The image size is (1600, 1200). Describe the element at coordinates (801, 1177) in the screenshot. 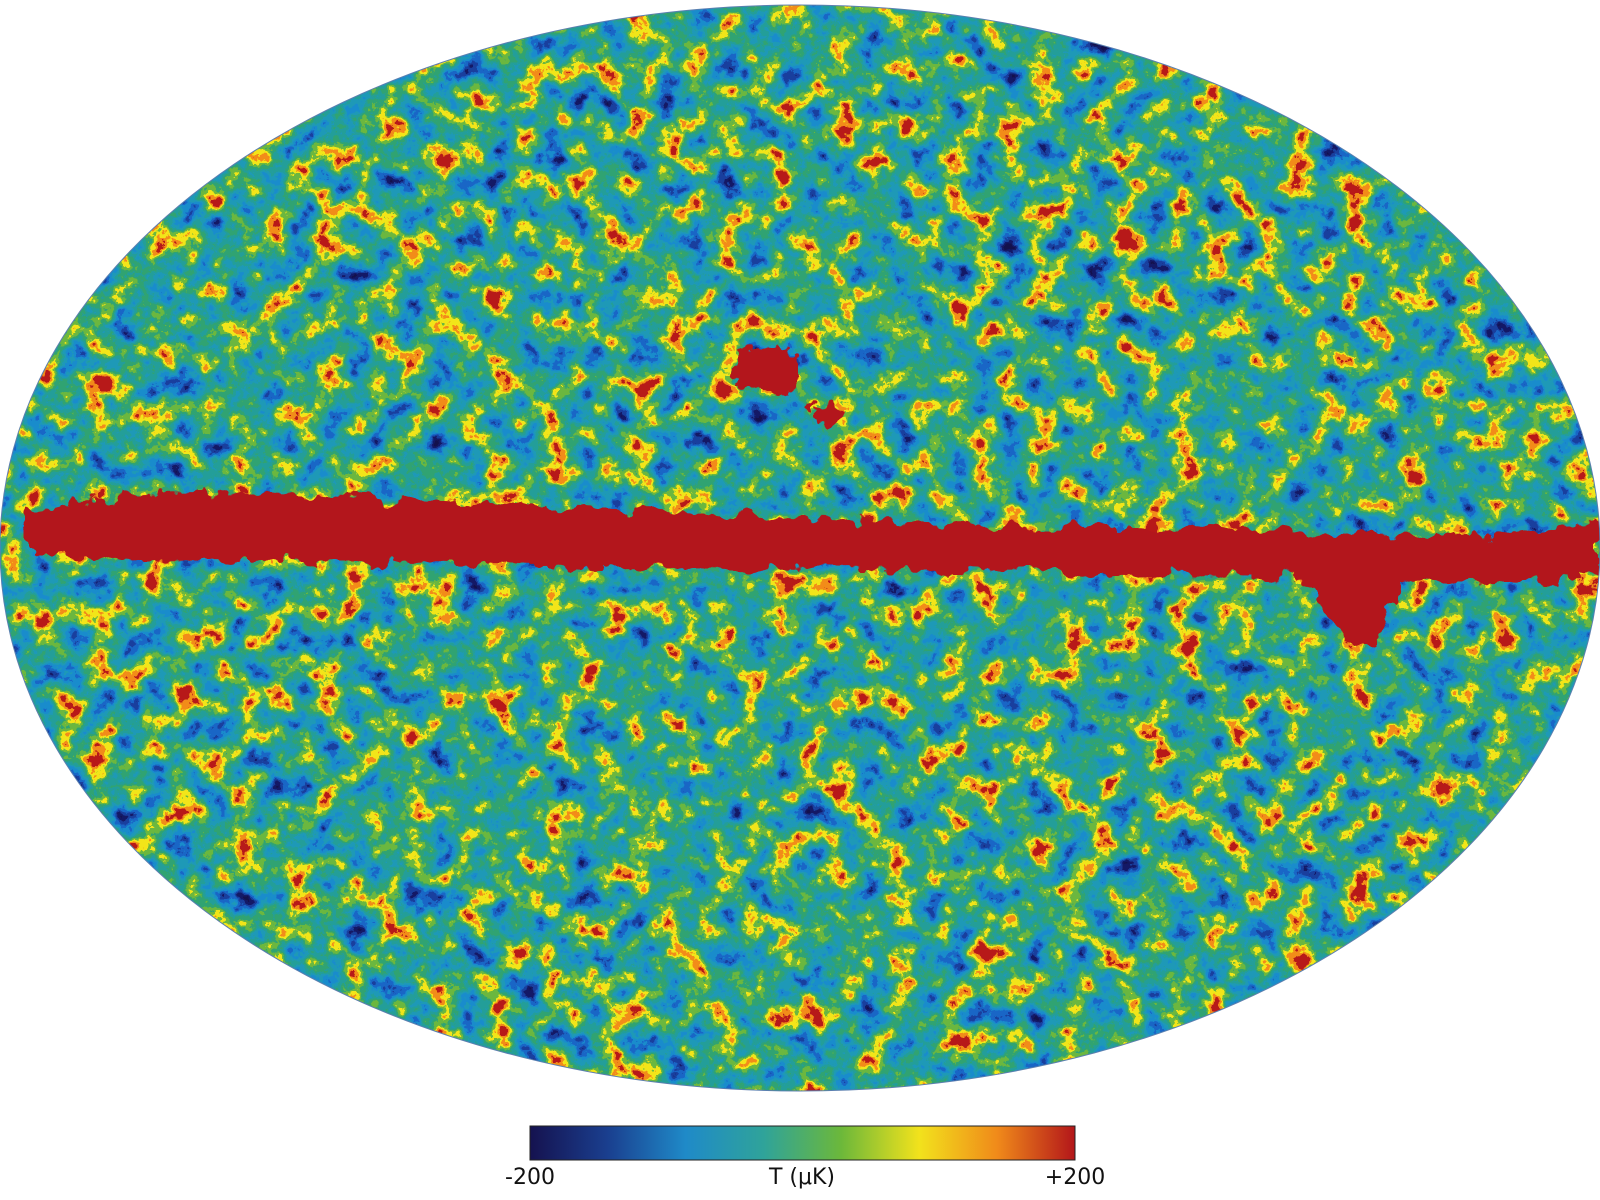

I see `colorbar-label: T (μK)` at that location.